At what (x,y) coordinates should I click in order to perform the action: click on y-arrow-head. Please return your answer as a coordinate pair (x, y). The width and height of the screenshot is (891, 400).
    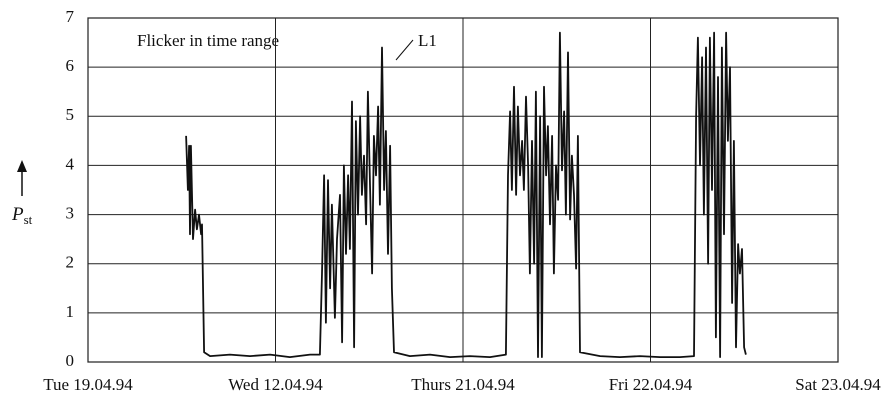
    Looking at the image, I should click on (22, 166).